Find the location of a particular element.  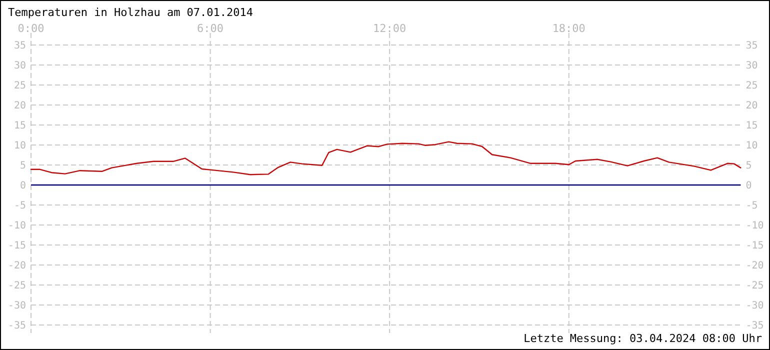

text: Letzte Messung: 03.04.2024 08:00 Uhr is located at coordinates (643, 338).